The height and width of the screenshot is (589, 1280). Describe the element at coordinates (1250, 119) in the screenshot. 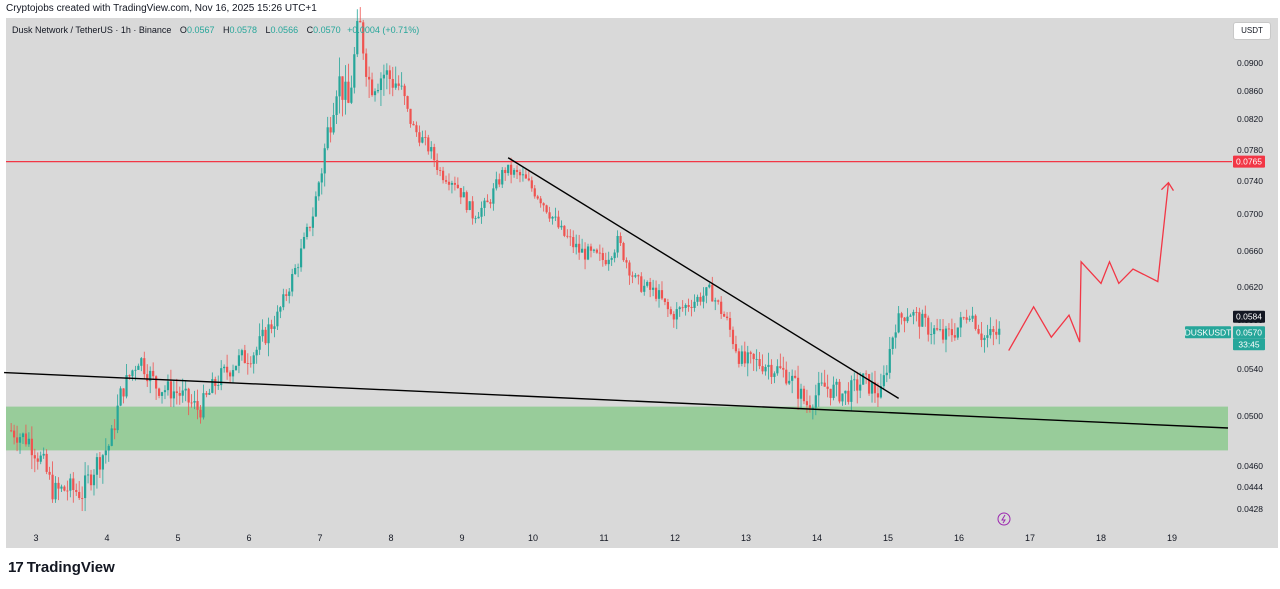

I see `y-tick-label: 0.0820` at that location.